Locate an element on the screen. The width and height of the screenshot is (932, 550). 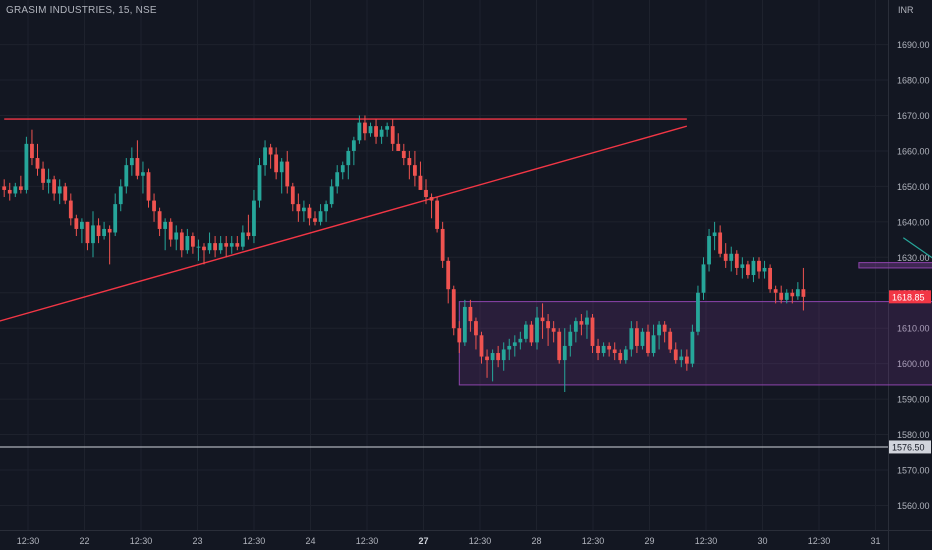
last-price-tag: 1618.85 is located at coordinates (908, 297).